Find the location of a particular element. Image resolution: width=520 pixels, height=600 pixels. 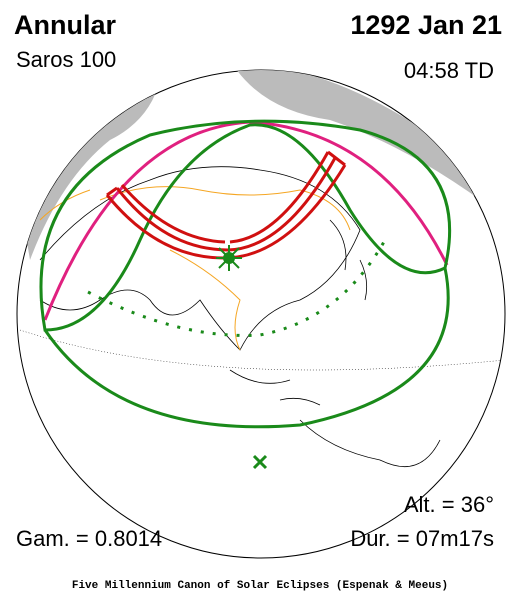

time: 04:58 TD is located at coordinates (449, 70).